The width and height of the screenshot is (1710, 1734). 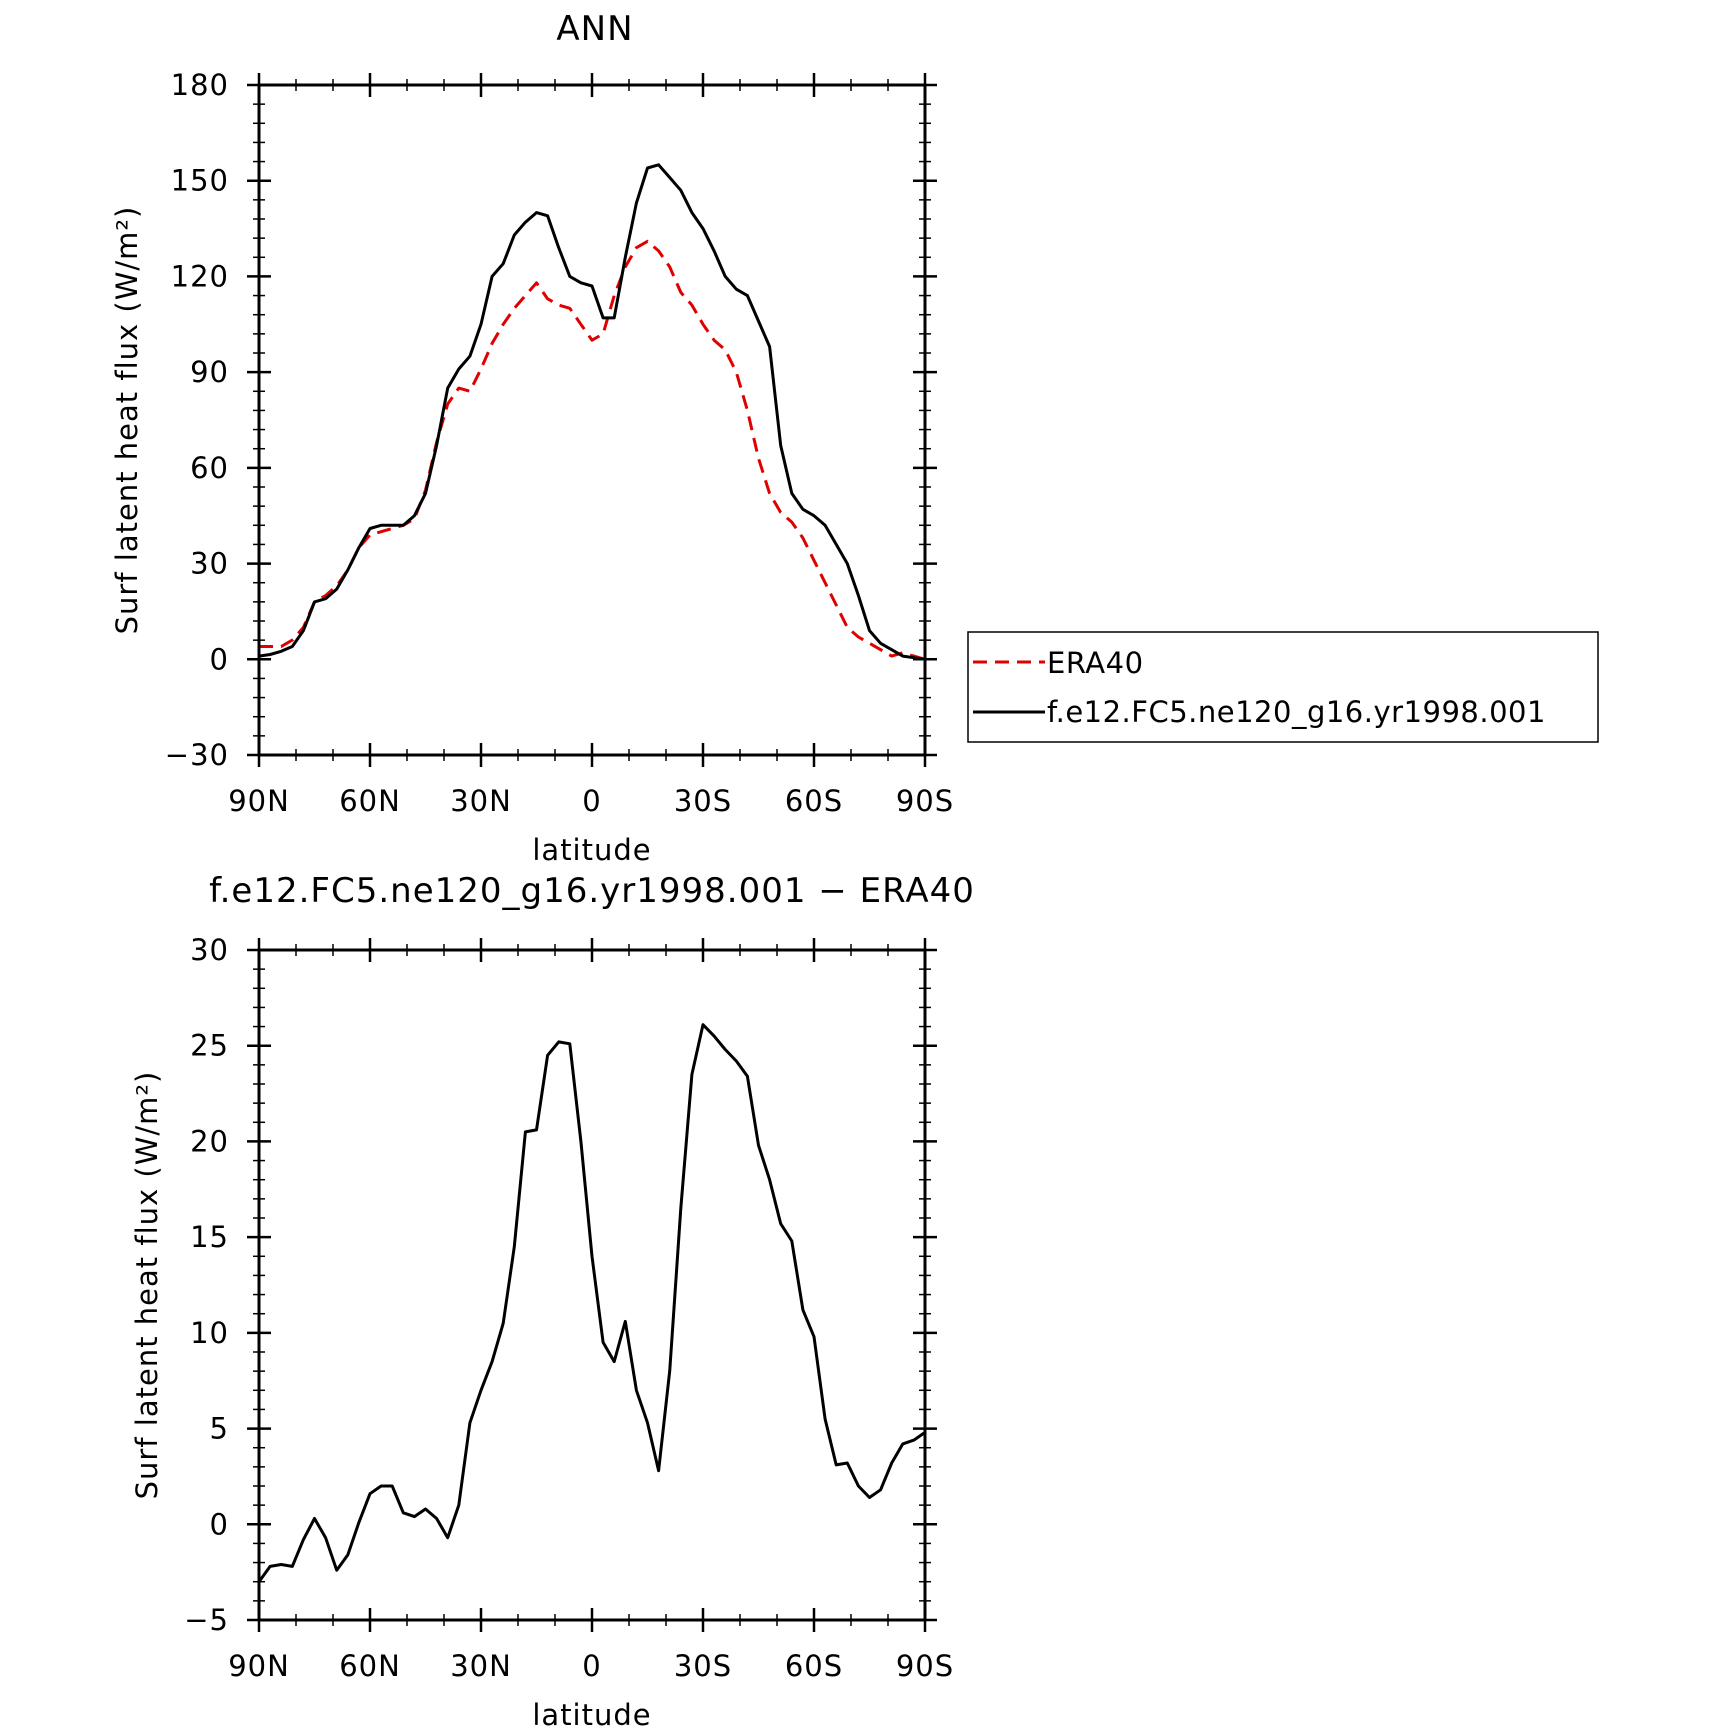 I want to click on bottom-y-tick-label: 30, so click(x=209, y=950).